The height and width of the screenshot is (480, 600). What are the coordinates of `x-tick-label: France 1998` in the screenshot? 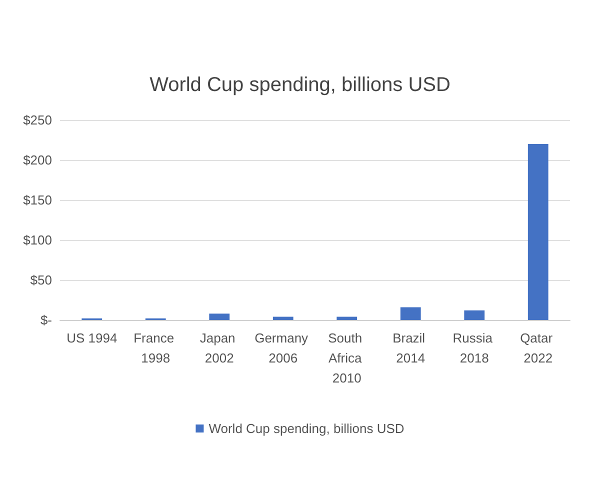 It's located at (156, 348).